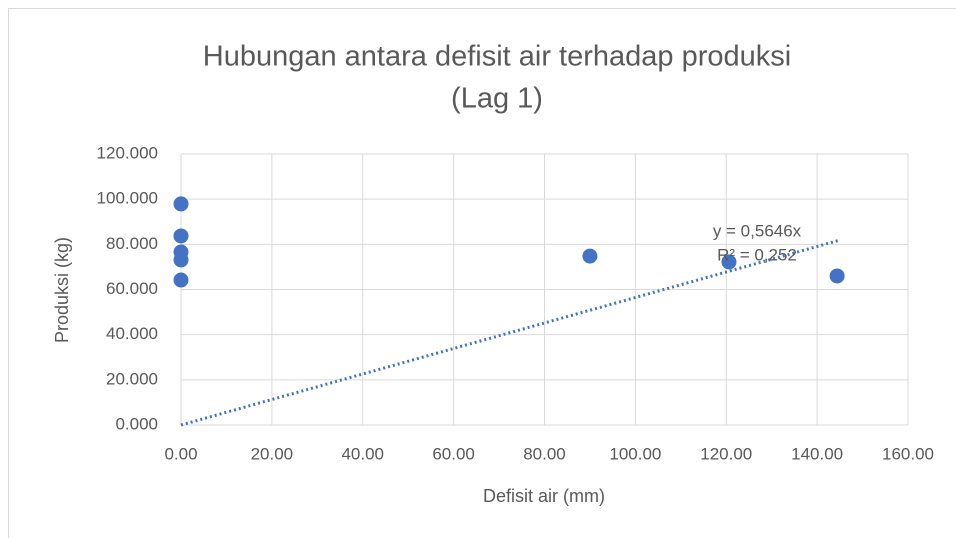 This screenshot has height=538, width=956. What do you see at coordinates (180, 453) in the screenshot?
I see `x-tick-label: 0.00` at bounding box center [180, 453].